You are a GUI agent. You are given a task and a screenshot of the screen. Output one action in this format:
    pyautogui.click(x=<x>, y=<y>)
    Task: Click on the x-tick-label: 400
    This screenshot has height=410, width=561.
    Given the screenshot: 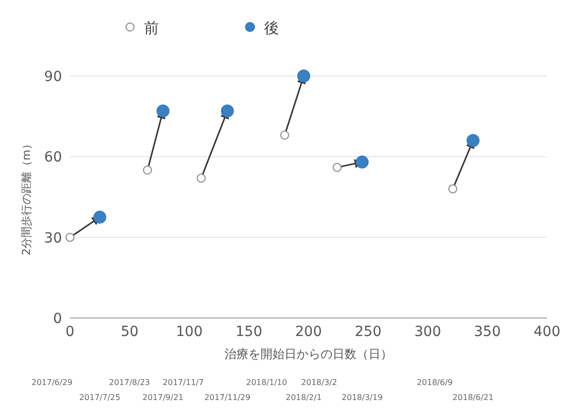 What is the action you would take?
    pyautogui.click(x=547, y=332)
    